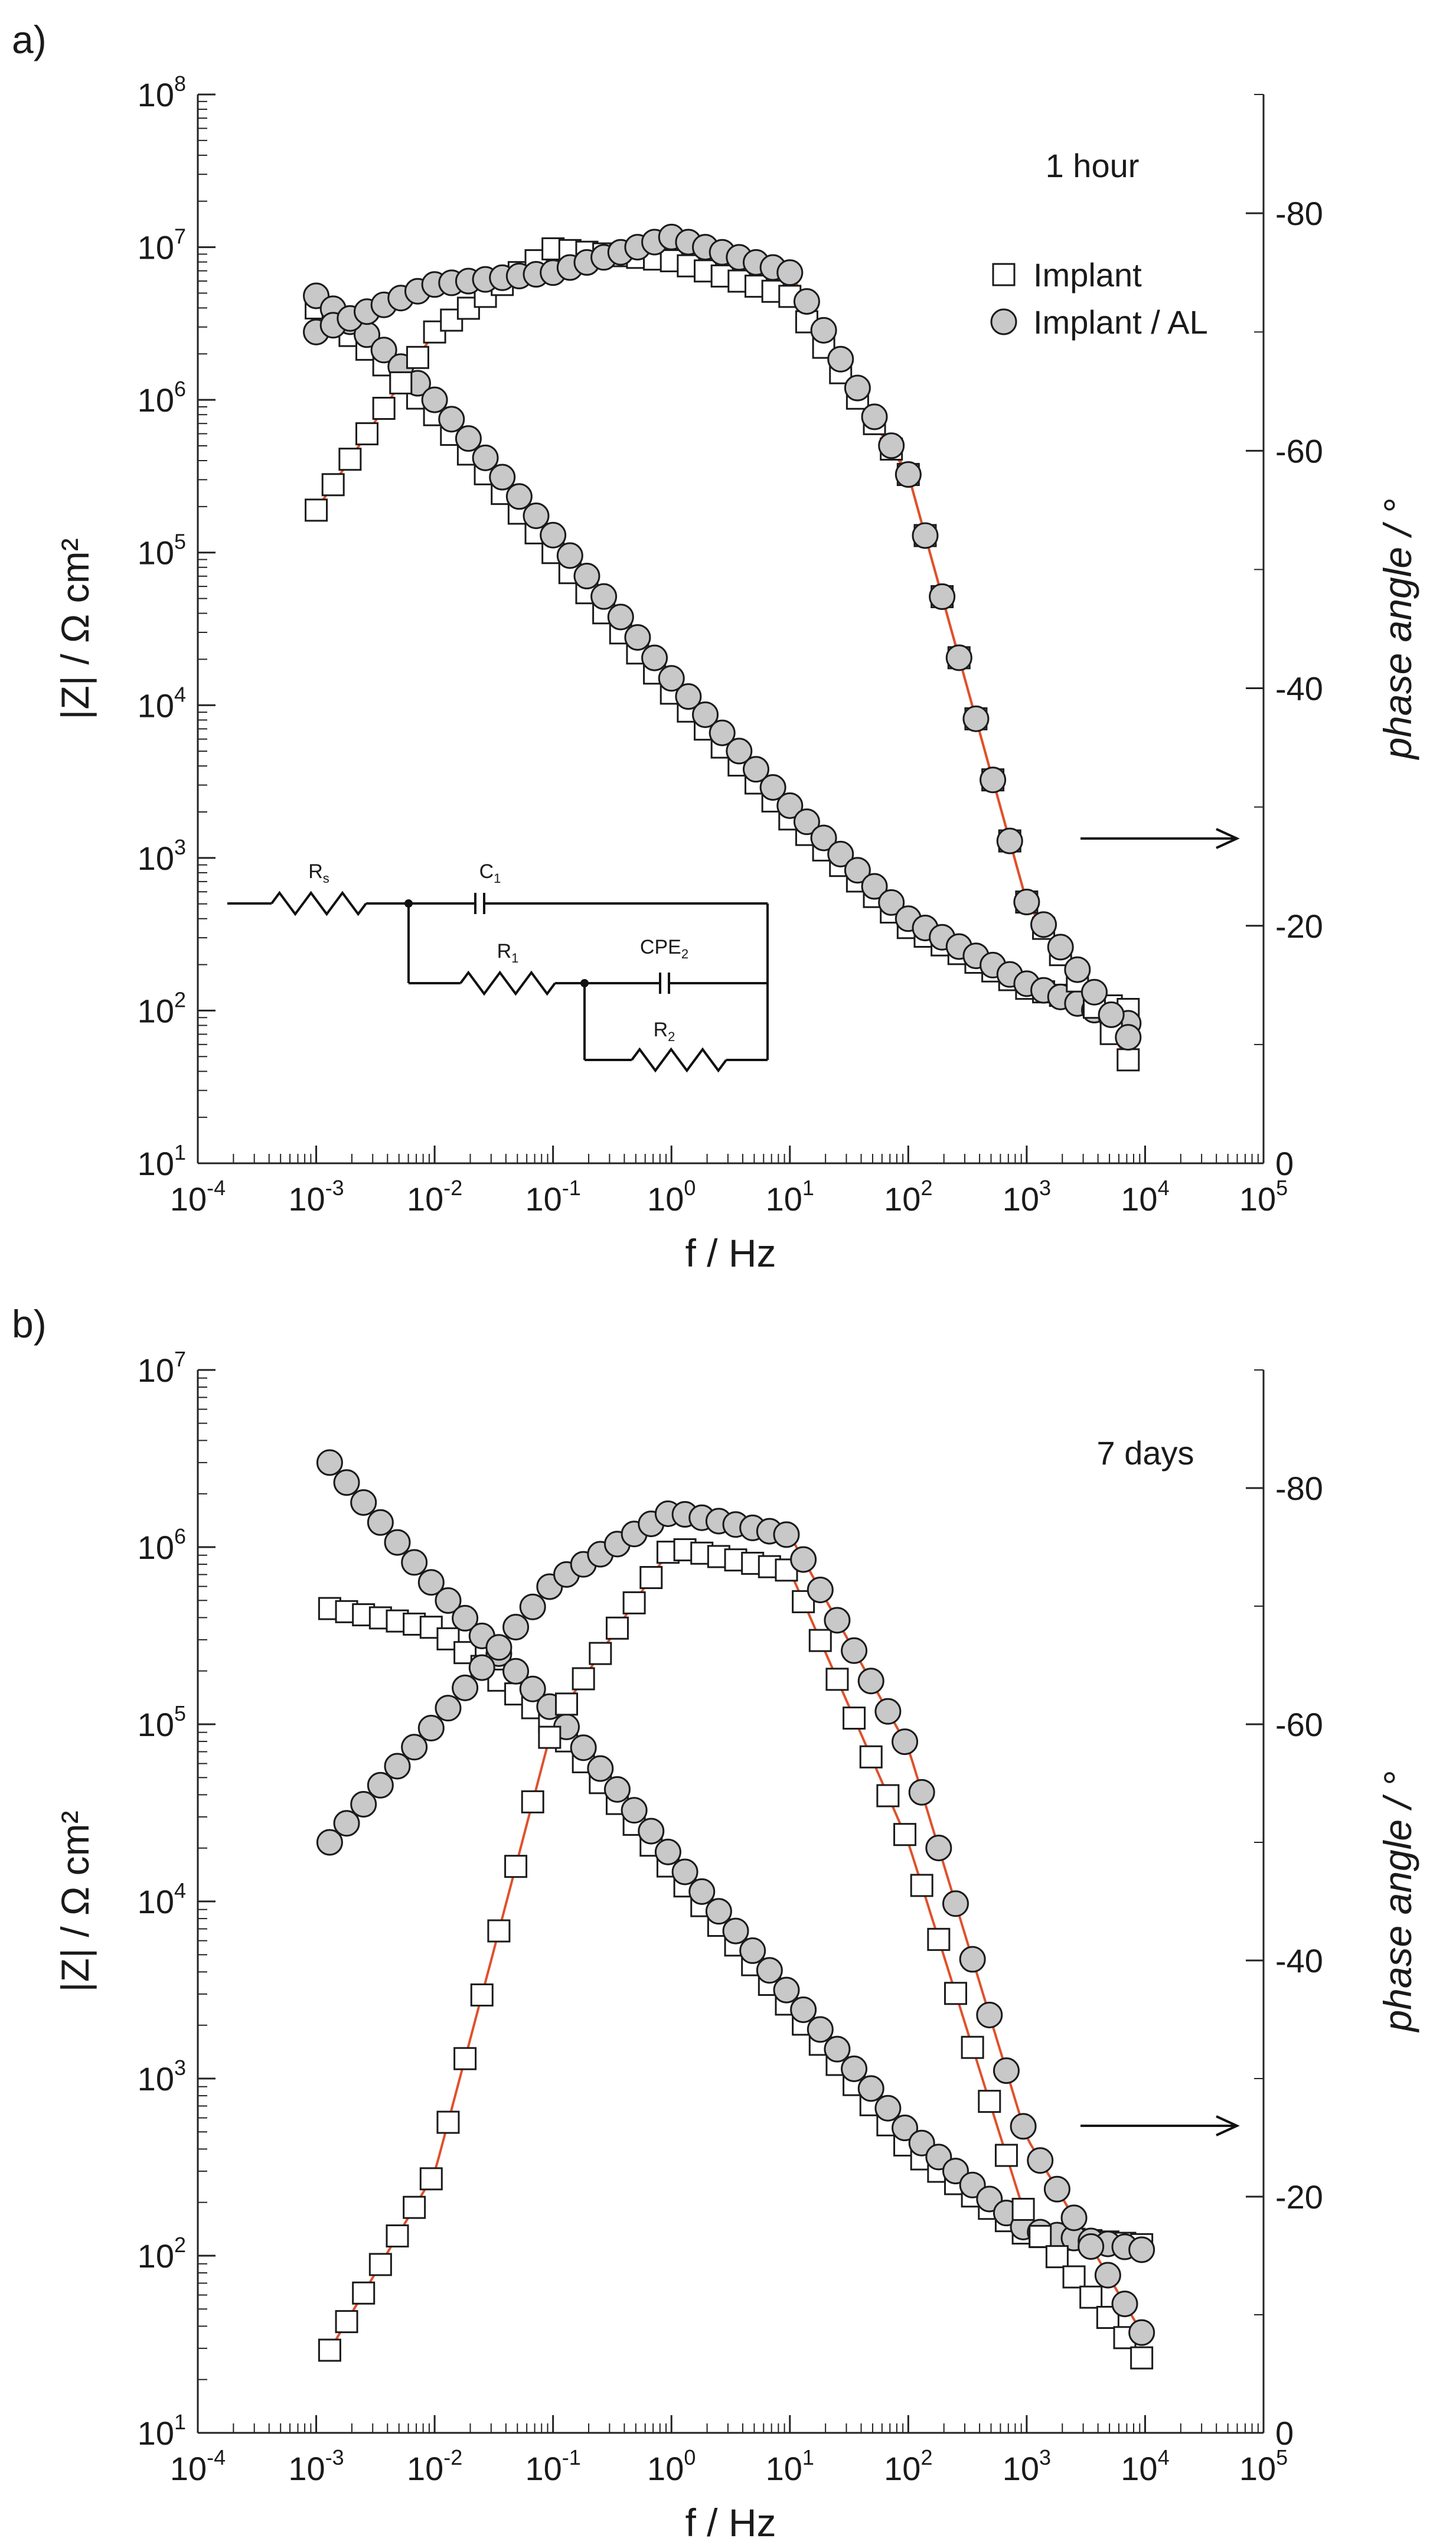 The height and width of the screenshot is (2548, 1456). I want to click on x-tick-label: 10⁴, so click(1145, 2466).